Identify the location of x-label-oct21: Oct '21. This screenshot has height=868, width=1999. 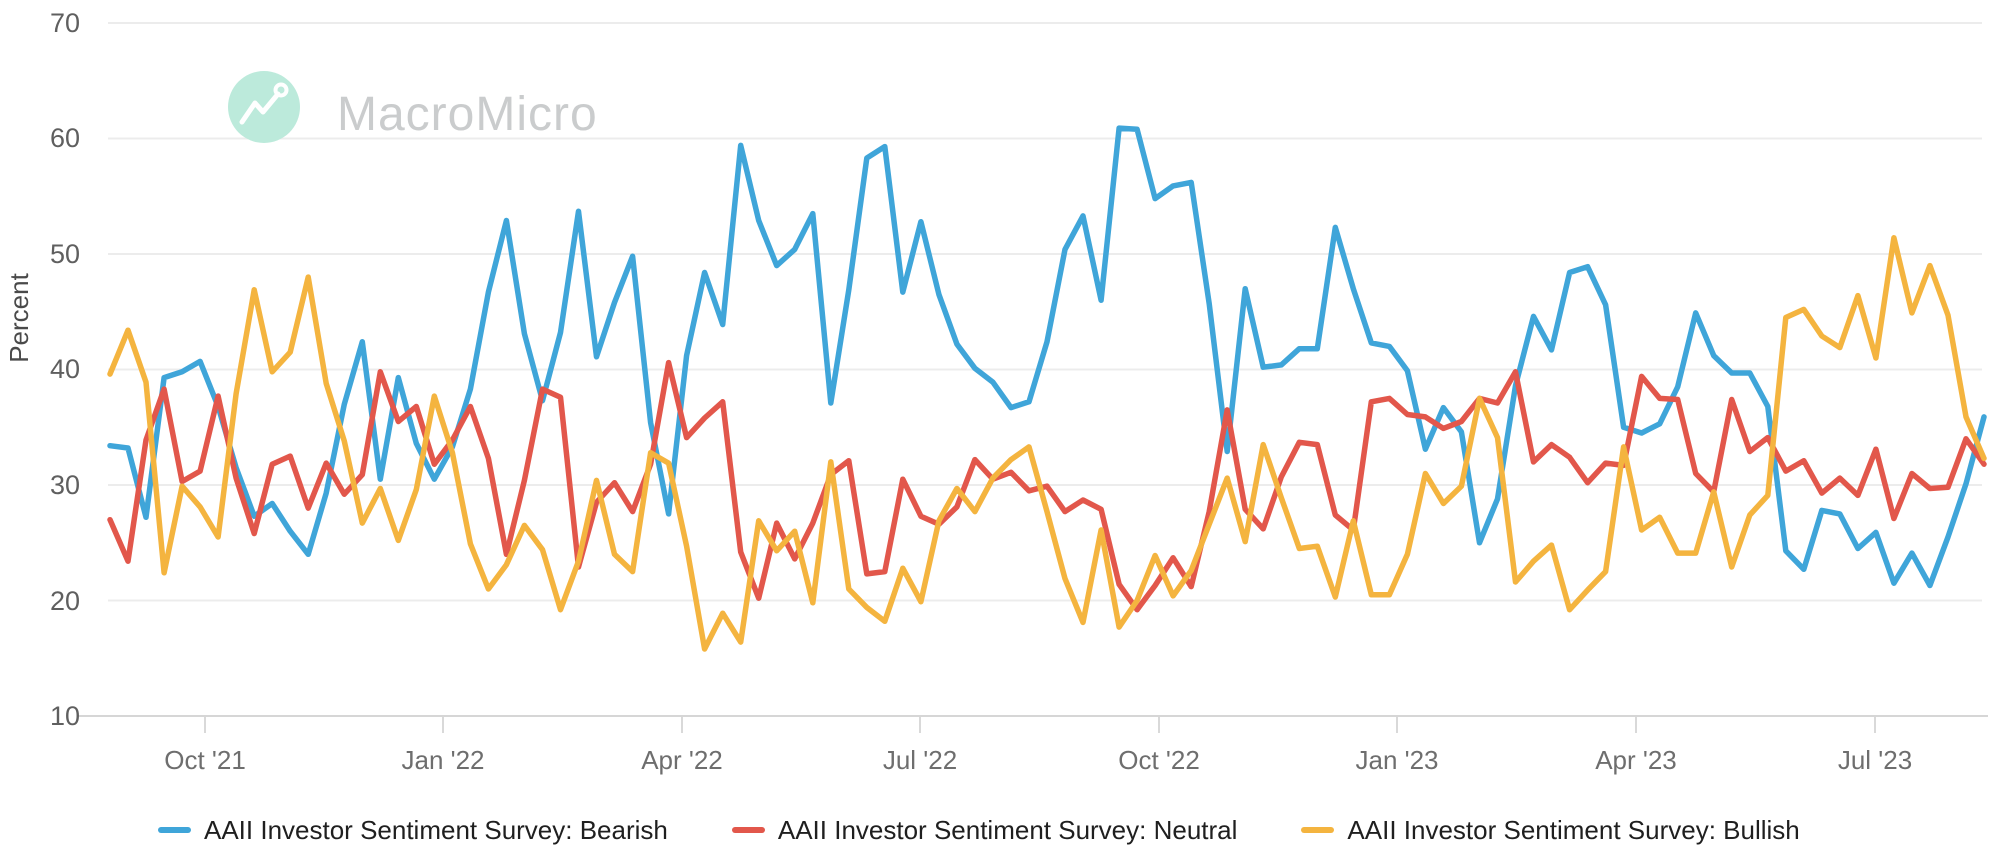
(205, 760).